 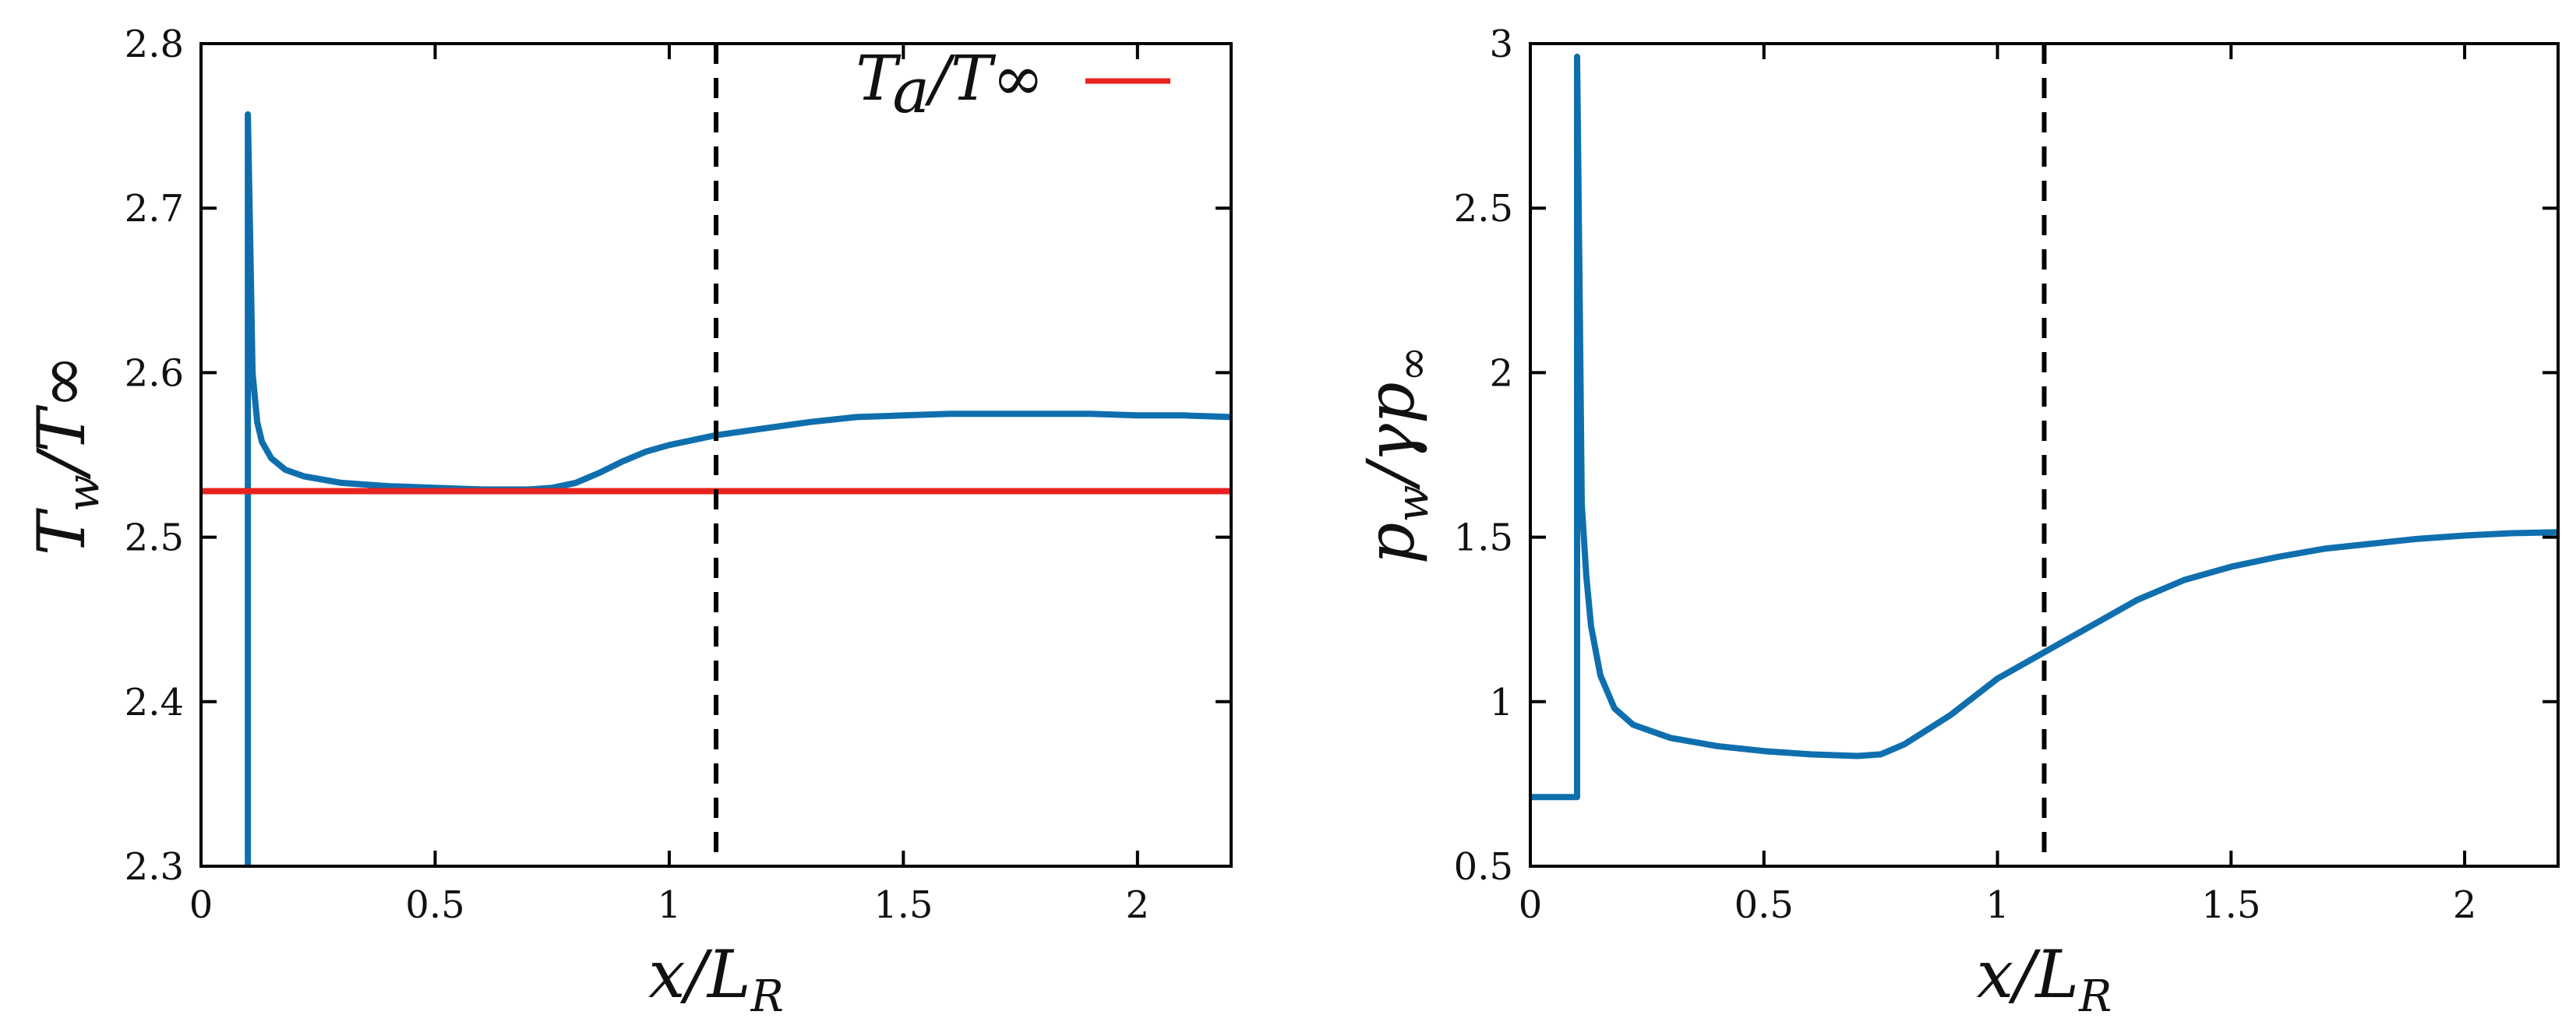 What do you see at coordinates (61, 531) in the screenshot?
I see `y-axis-label-main: T` at bounding box center [61, 531].